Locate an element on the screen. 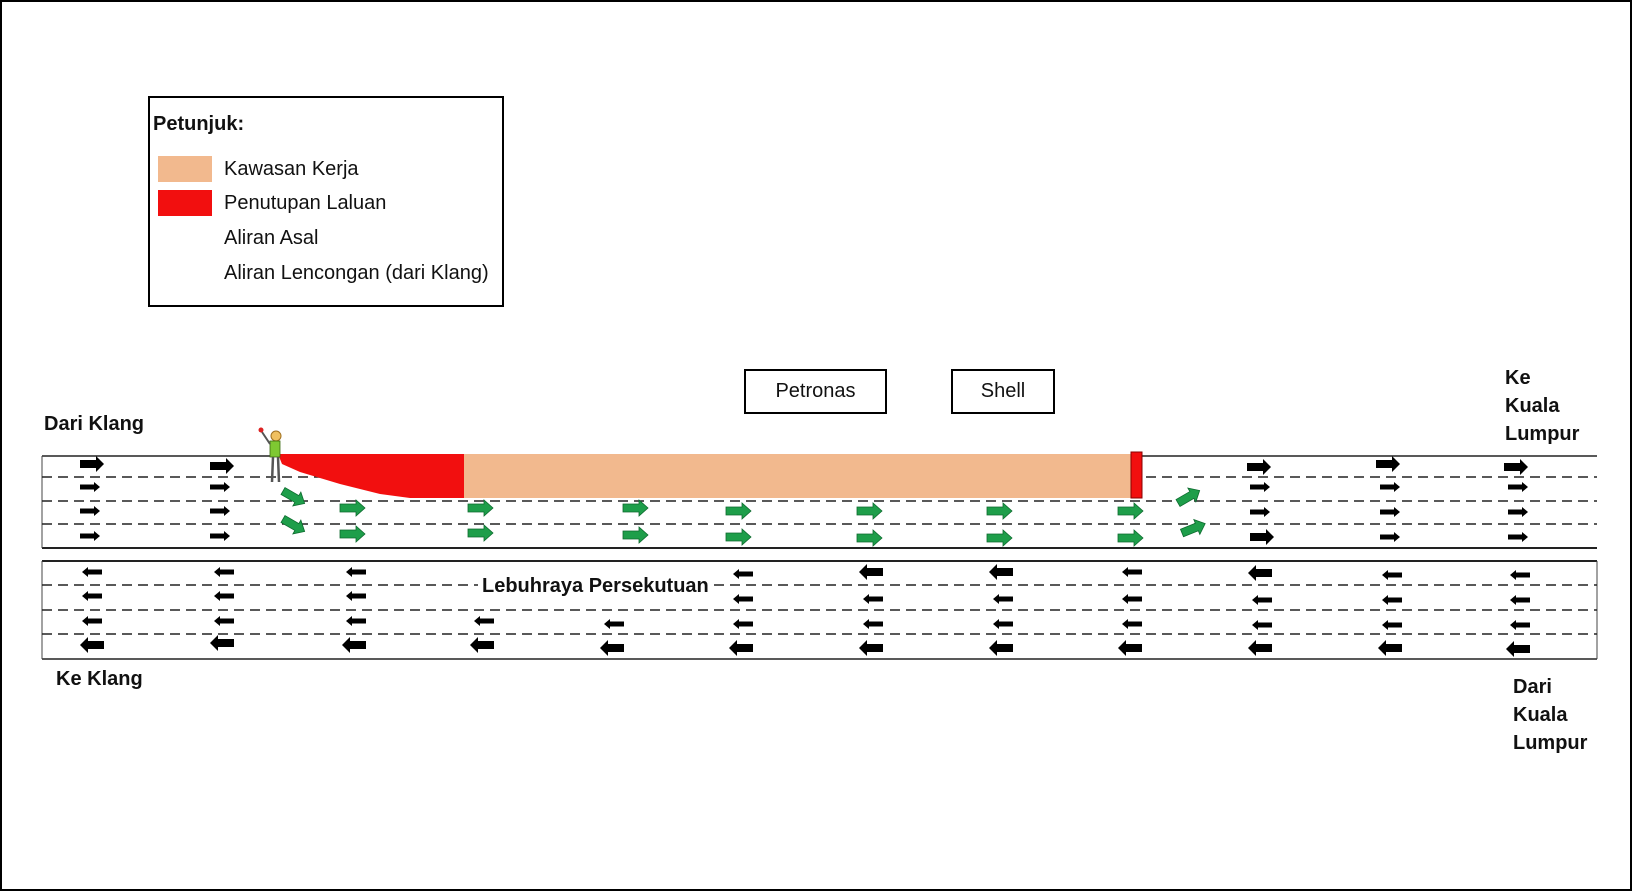 The height and width of the screenshot is (891, 1632). to-kl-line: Kuala is located at coordinates (1532, 406).